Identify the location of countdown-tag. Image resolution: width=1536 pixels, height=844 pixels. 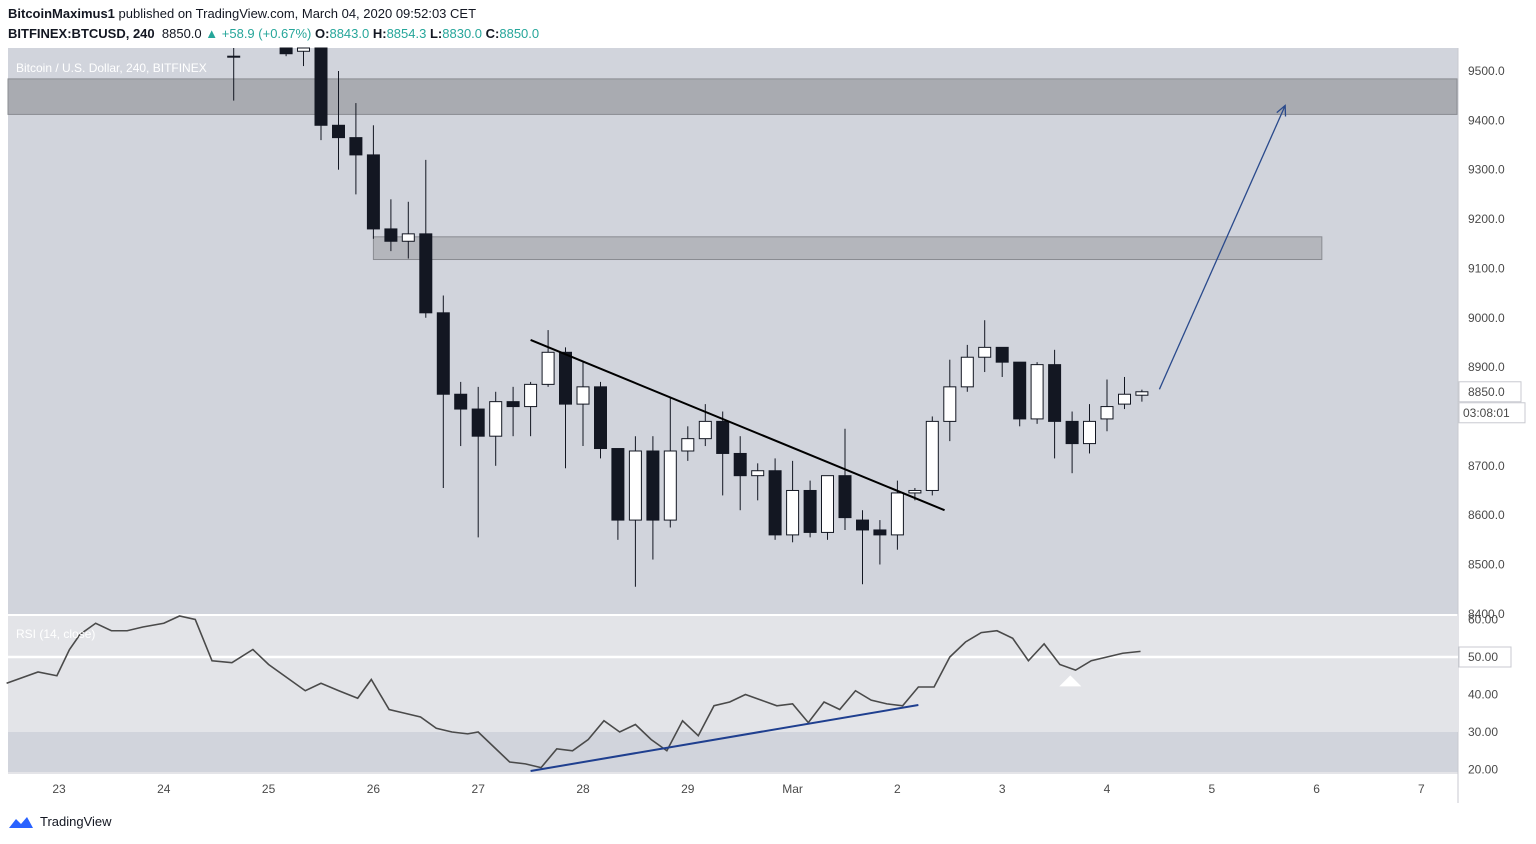
(1492, 413).